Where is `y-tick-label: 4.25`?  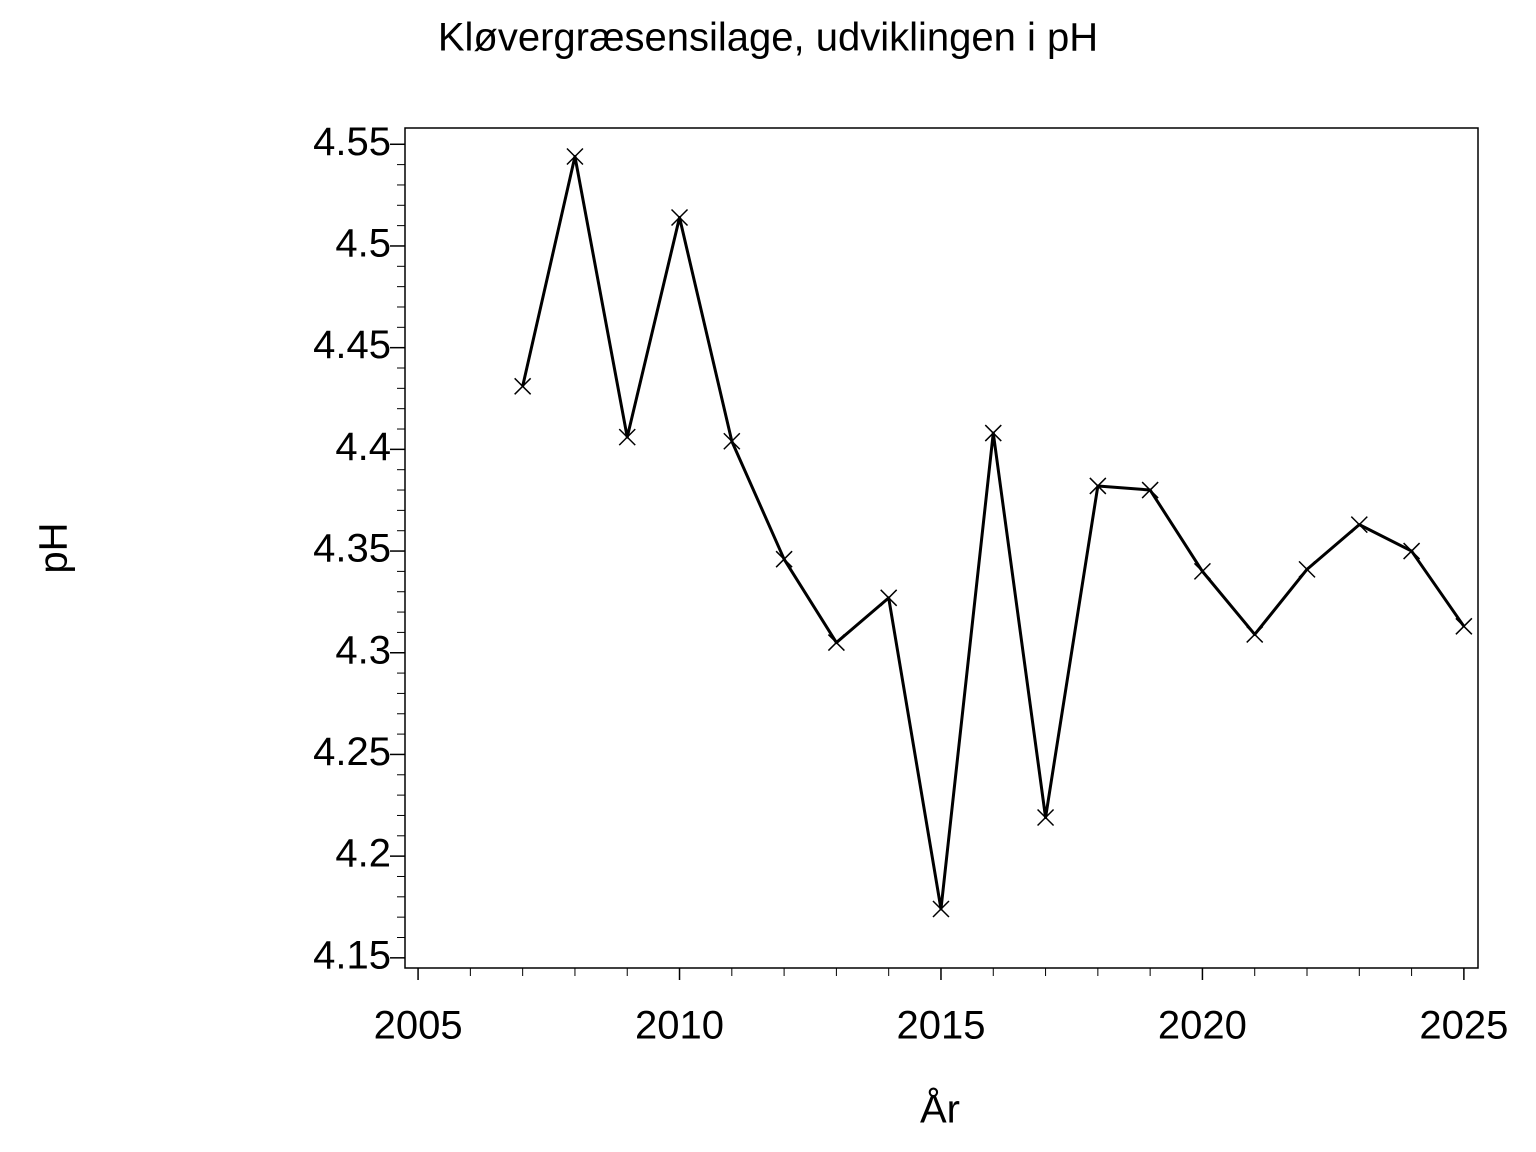 y-tick-label: 4.25 is located at coordinates (352, 752).